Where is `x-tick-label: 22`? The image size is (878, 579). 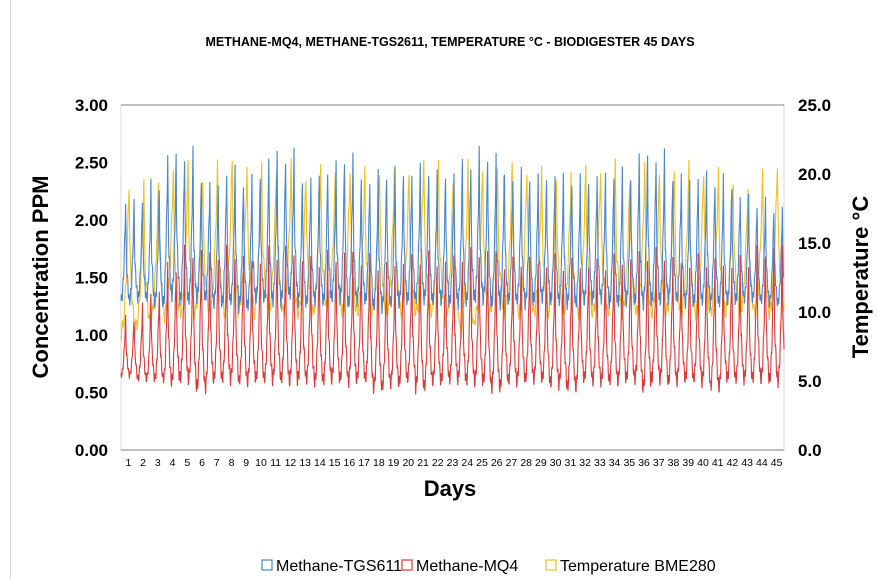 x-tick-label: 22 is located at coordinates (438, 463).